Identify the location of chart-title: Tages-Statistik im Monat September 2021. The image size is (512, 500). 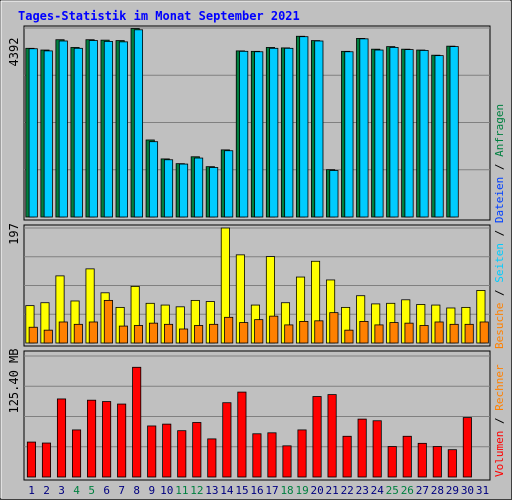
(159, 16).